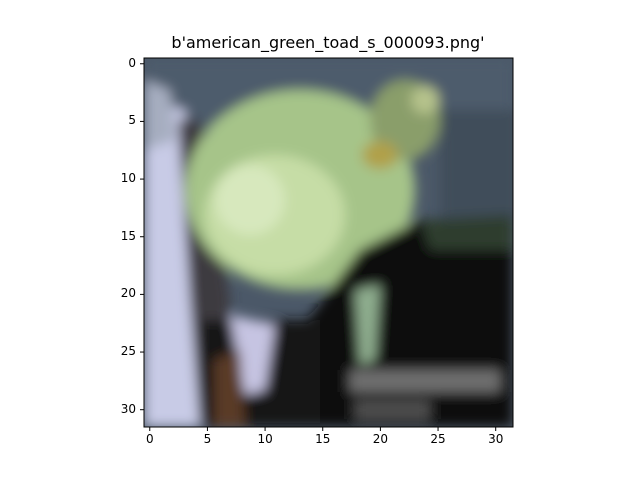 The width and height of the screenshot is (640, 480). What do you see at coordinates (380, 439) in the screenshot?
I see `x-tick-label-20: 20` at bounding box center [380, 439].